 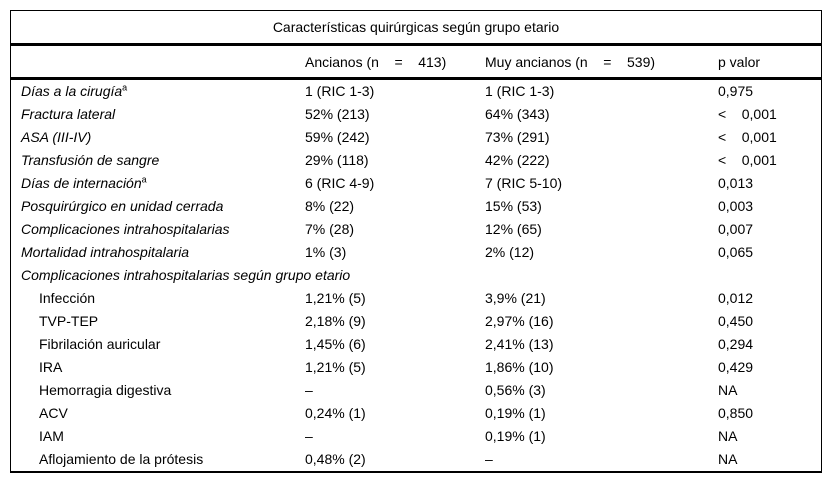 What do you see at coordinates (51, 436) in the screenshot?
I see `row-label: IAM` at bounding box center [51, 436].